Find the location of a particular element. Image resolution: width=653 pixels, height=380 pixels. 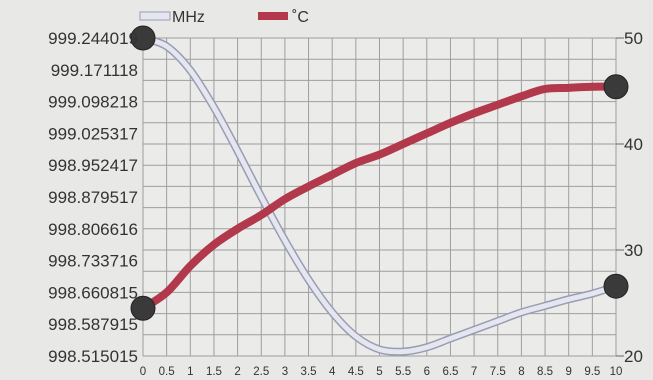

y-right-axis: 50 40 30 20 is located at coordinates (629, 197).